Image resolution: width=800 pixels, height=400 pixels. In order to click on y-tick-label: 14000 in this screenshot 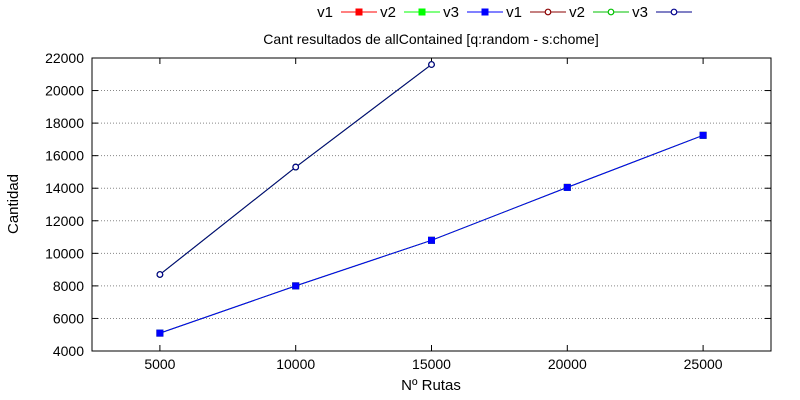, I will do `click(64, 188)`.